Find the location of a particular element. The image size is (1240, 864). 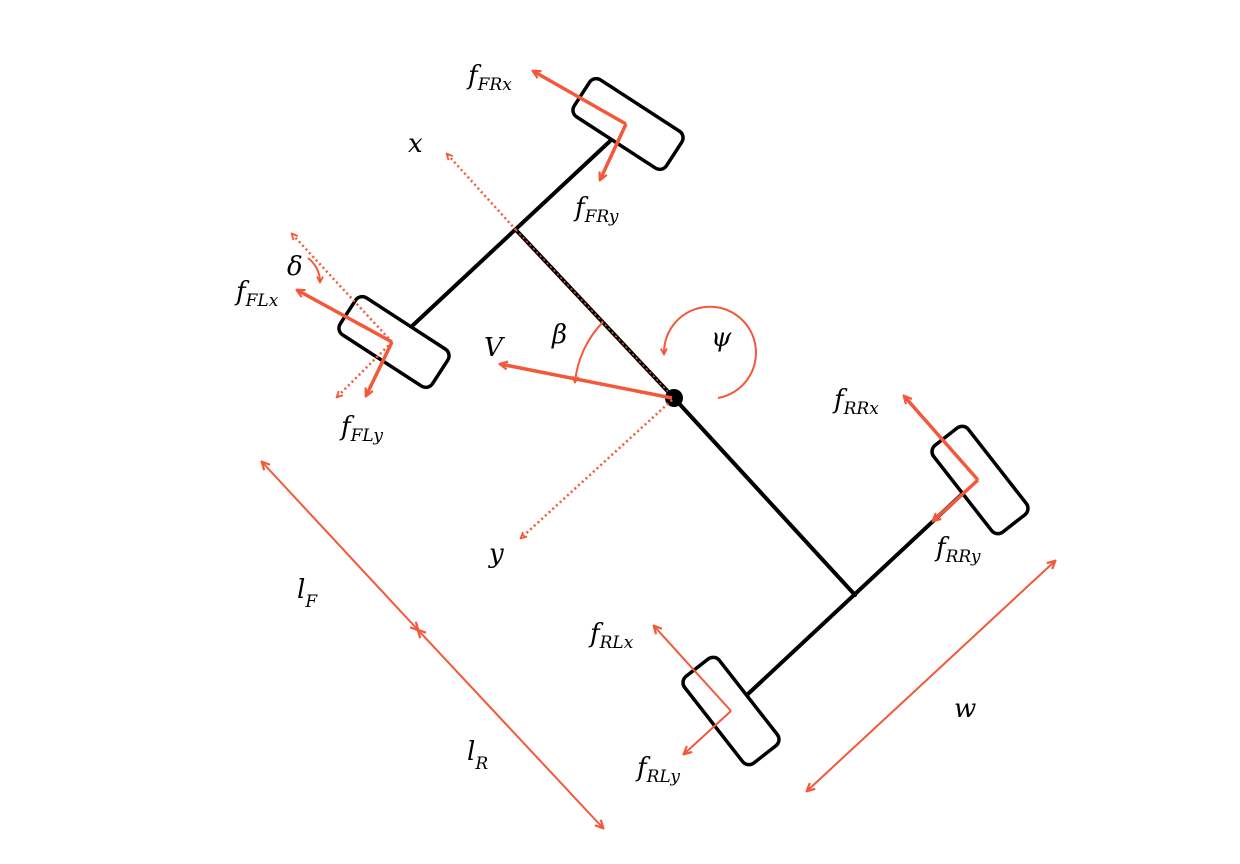

chassis-rear-segment is located at coordinates (764, 496).